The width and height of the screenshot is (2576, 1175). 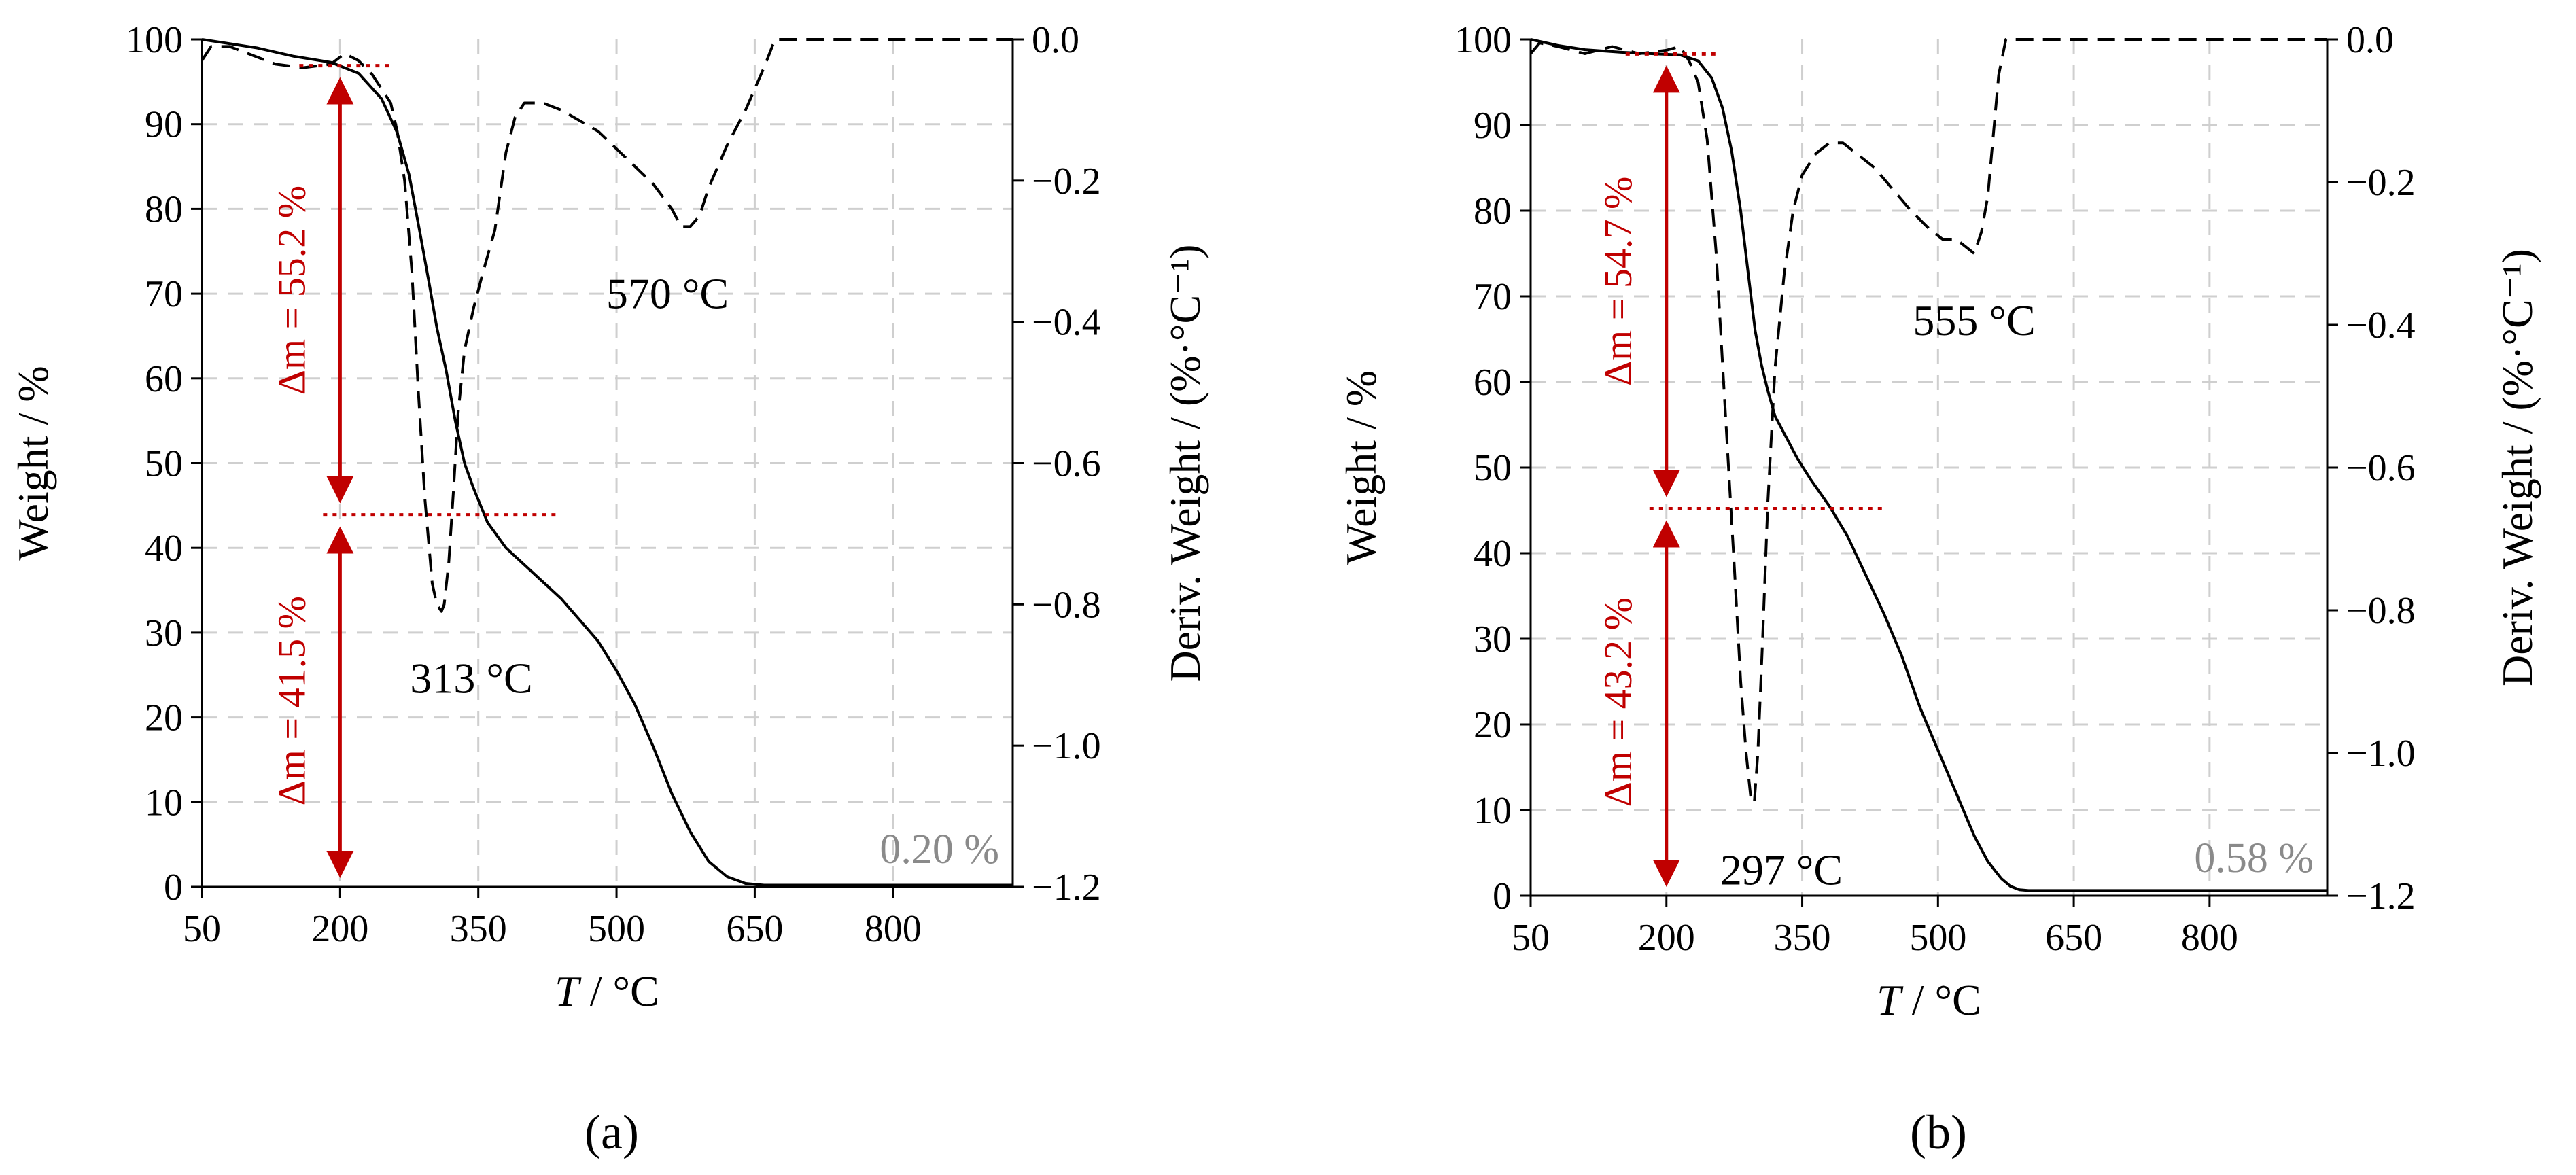 I want to click on upper-mass-loss-label: Δm = 55.2 %, so click(x=291, y=290).